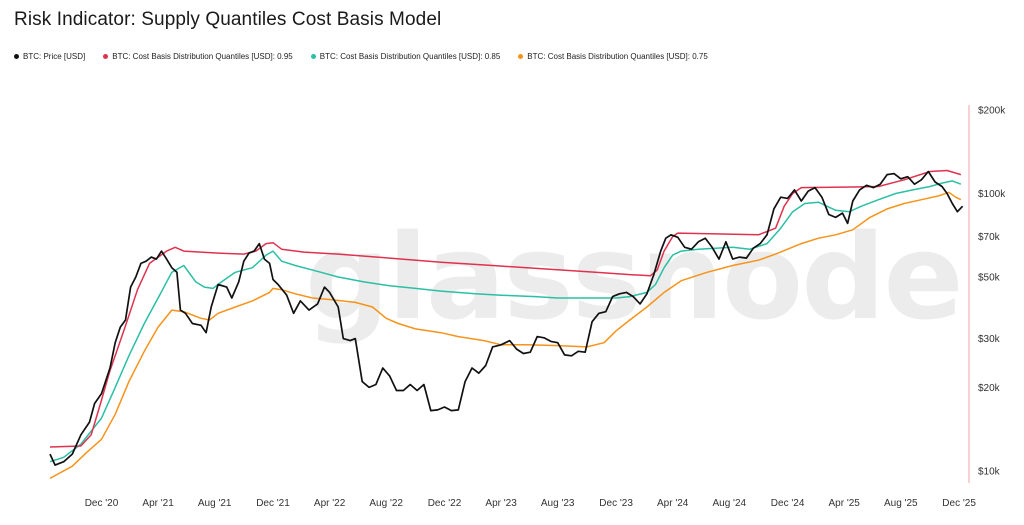 The width and height of the screenshot is (1024, 525). What do you see at coordinates (673, 503) in the screenshot?
I see `x-tick-label: Apr '24` at bounding box center [673, 503].